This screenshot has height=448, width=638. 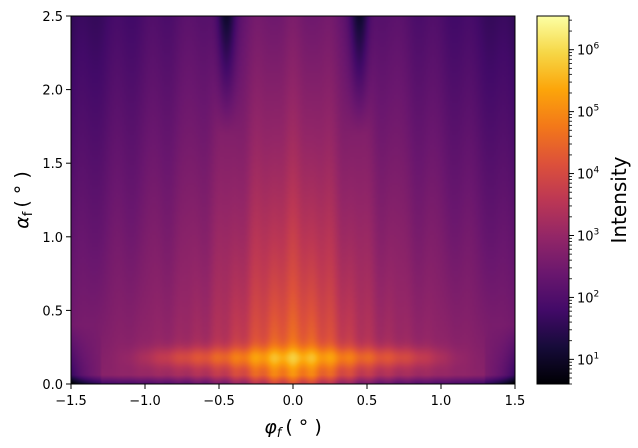 I want to click on y-tick-label: 0.5, so click(x=52, y=311).